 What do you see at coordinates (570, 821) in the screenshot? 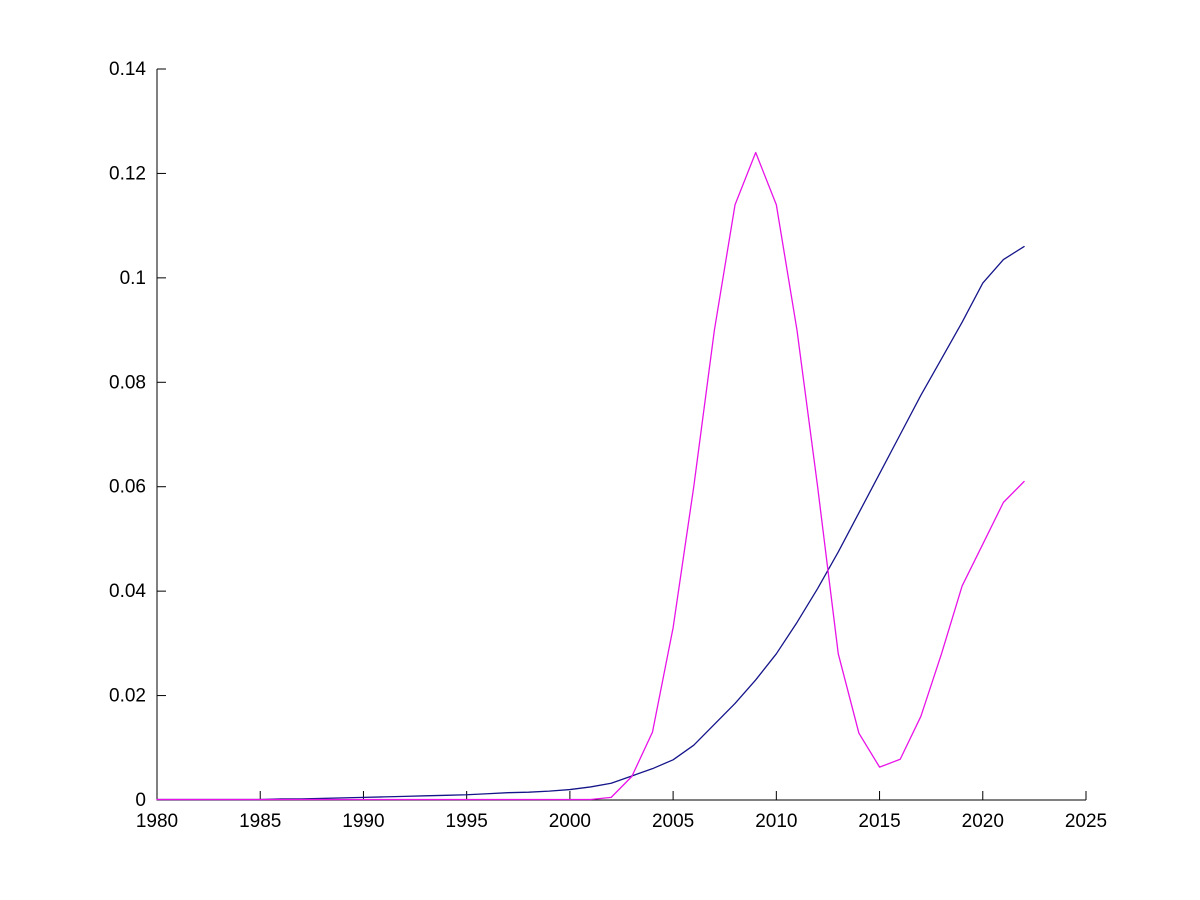
I see `x-tick-label: 2000` at bounding box center [570, 821].